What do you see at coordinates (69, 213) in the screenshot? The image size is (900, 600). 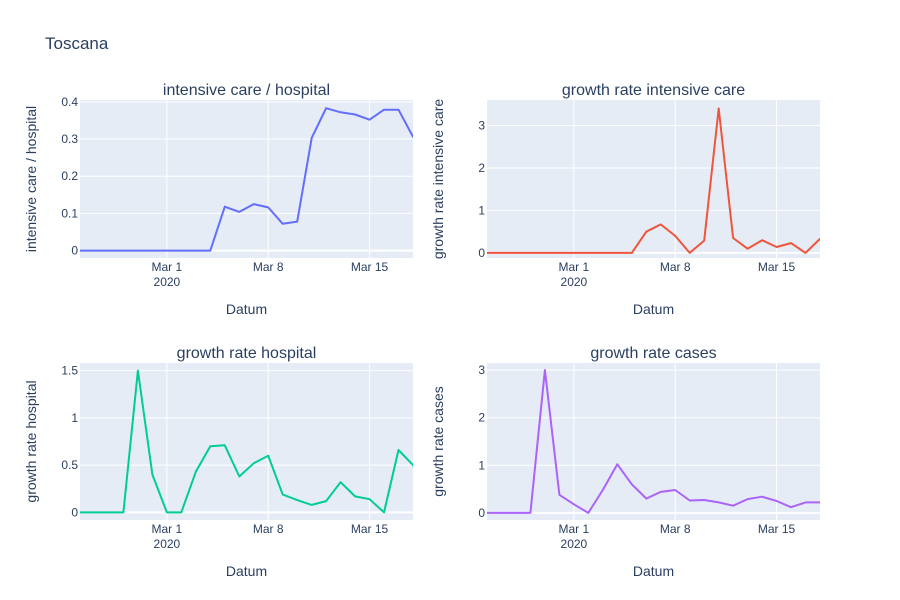 I see `y-tick-label: 0.1` at bounding box center [69, 213].